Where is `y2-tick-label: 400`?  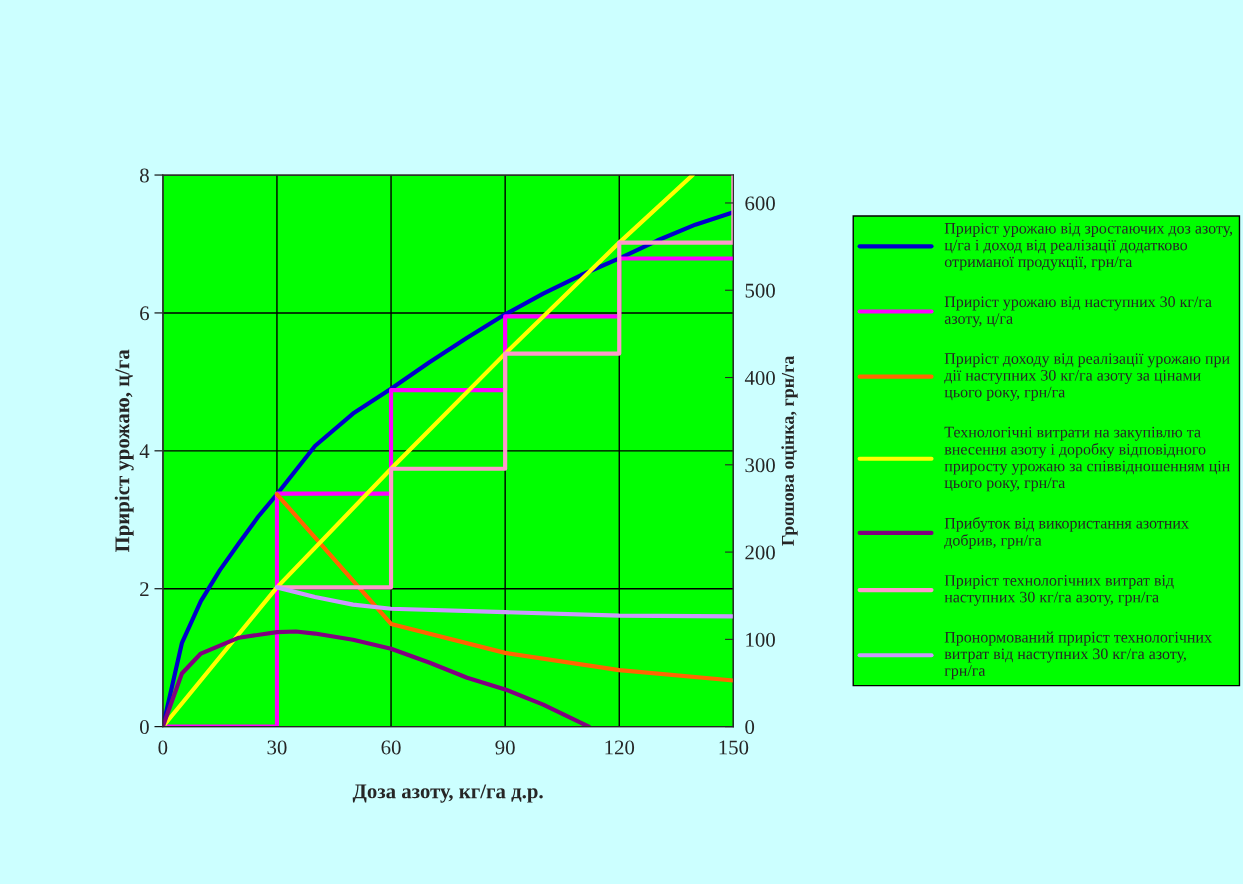 y2-tick-label: 400 is located at coordinates (759, 377).